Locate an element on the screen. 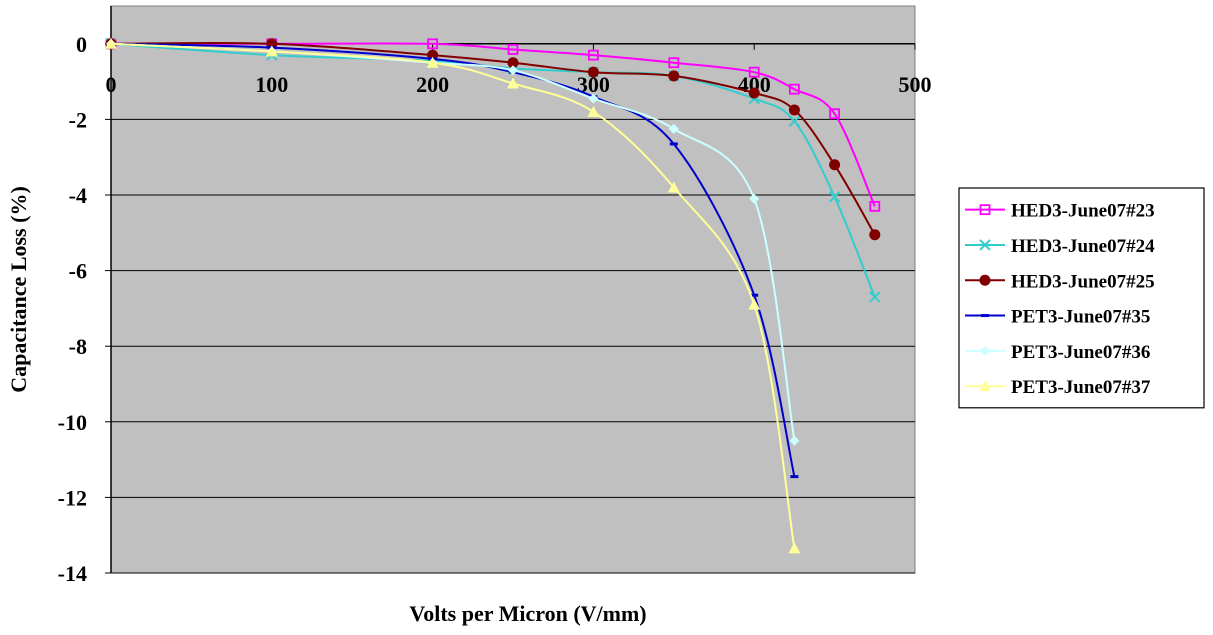  legend-label: HED3-June07#24 is located at coordinates (1083, 246).